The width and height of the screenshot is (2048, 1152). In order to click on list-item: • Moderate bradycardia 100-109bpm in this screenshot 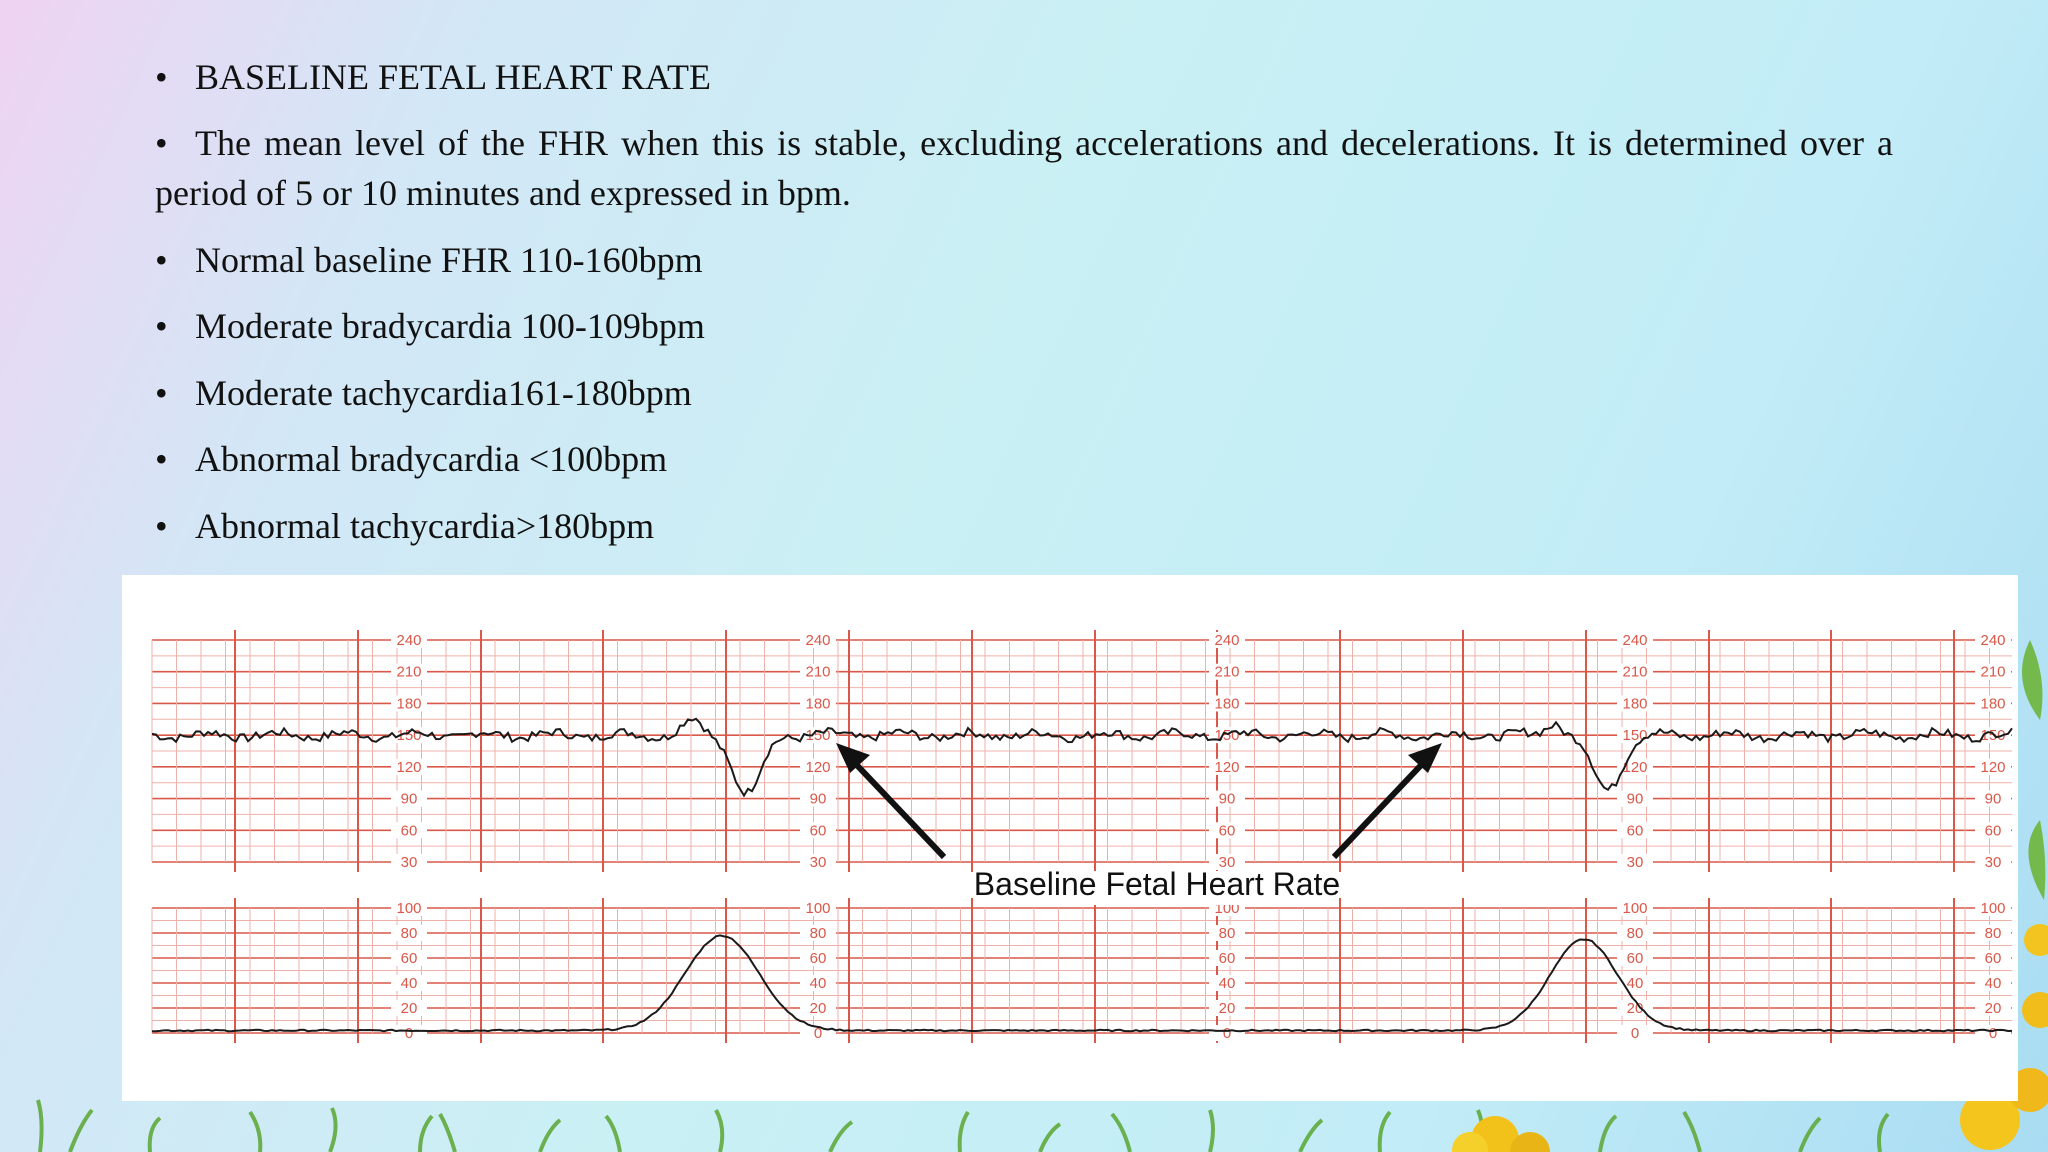, I will do `click(1024, 326)`.